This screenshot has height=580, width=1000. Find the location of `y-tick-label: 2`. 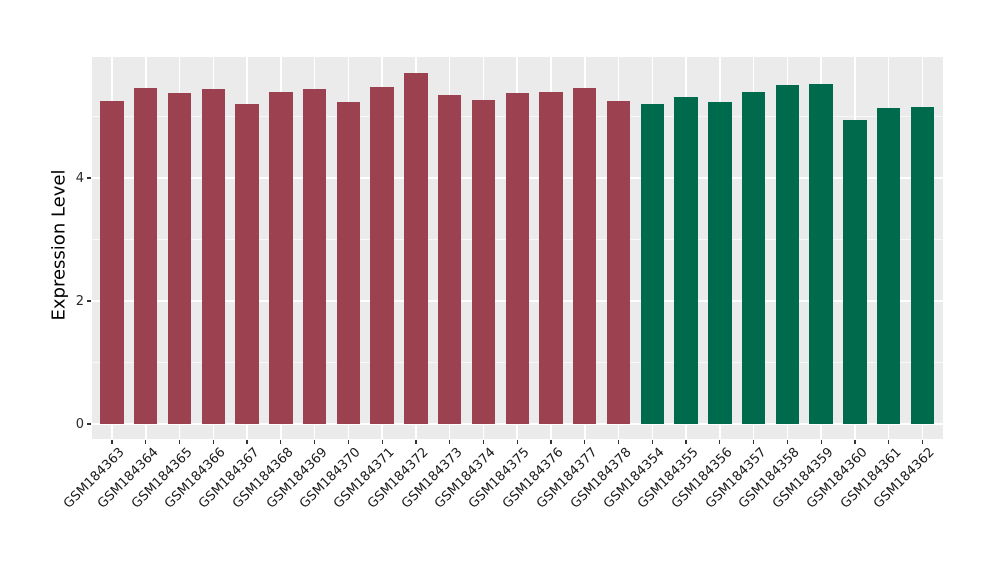

y-tick-label: 2 is located at coordinates (79, 301).